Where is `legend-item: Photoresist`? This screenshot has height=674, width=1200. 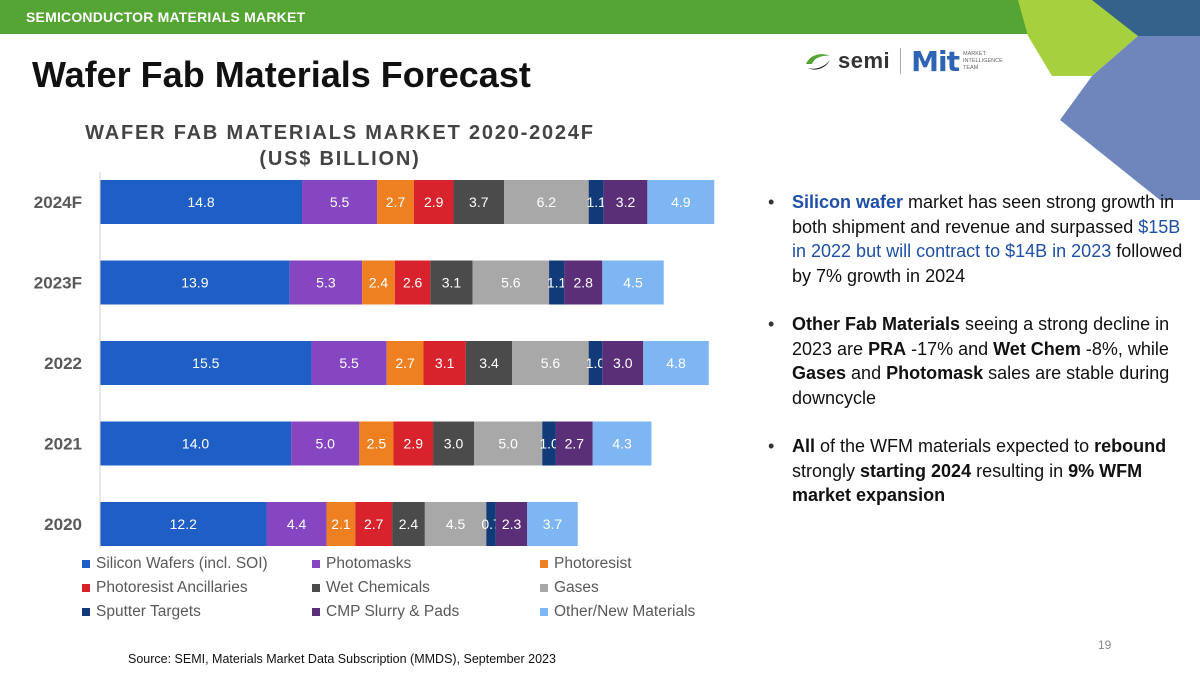
legend-item: Photoresist is located at coordinates (586, 564).